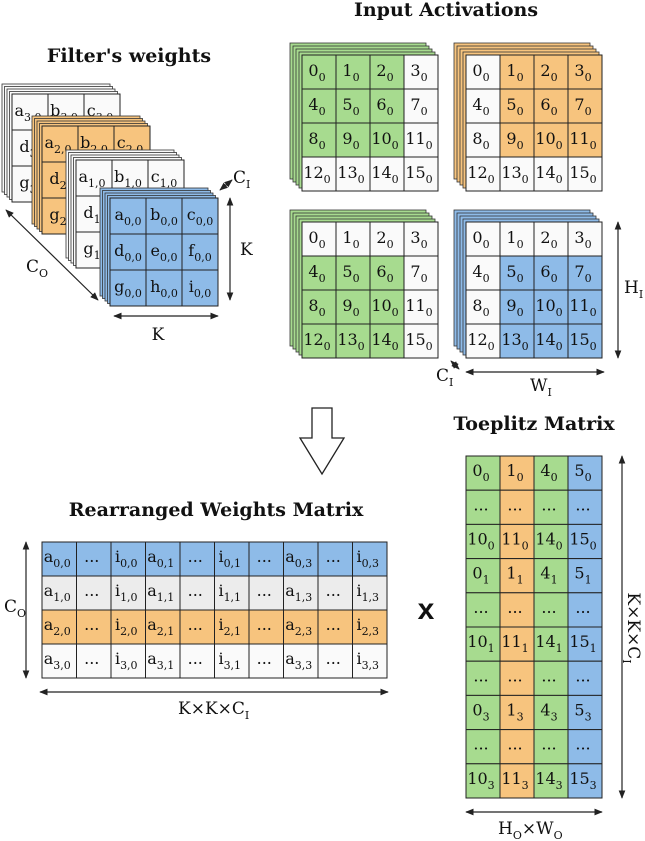 The image size is (645, 841). I want to click on filter-cell, so click(128, 252).